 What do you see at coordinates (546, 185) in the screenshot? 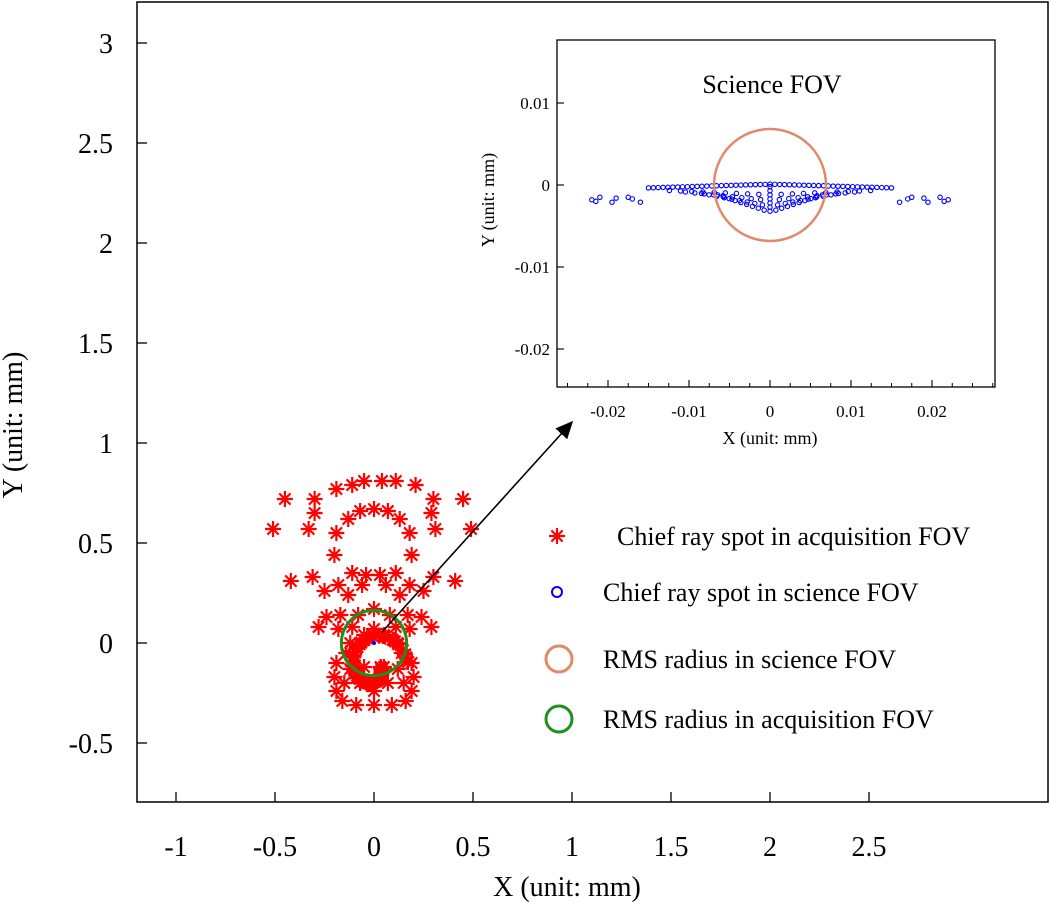
I see `inset-y-tick-label: 0` at bounding box center [546, 185].